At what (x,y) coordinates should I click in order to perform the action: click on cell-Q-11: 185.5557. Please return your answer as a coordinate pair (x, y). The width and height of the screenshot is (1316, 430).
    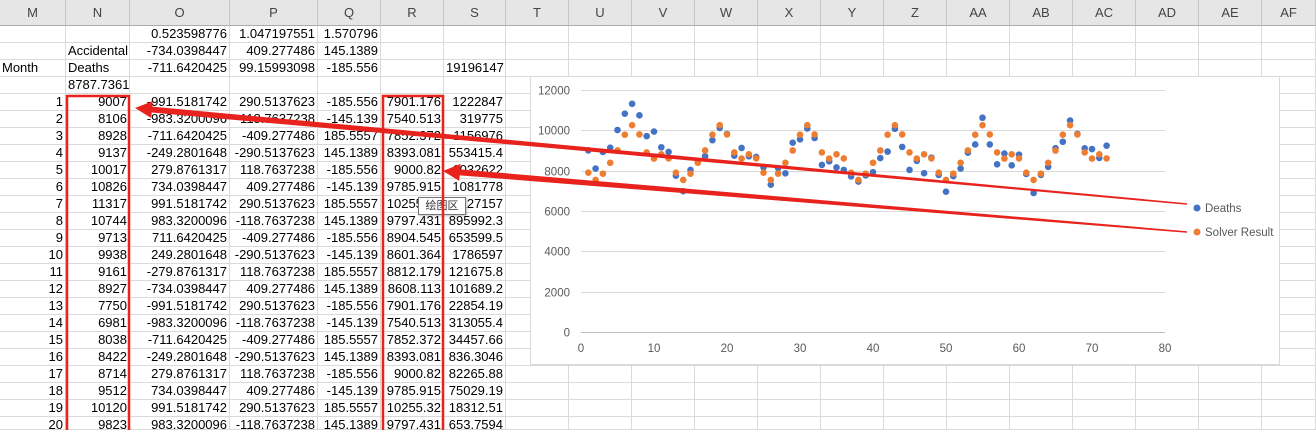
    Looking at the image, I should click on (349, 204).